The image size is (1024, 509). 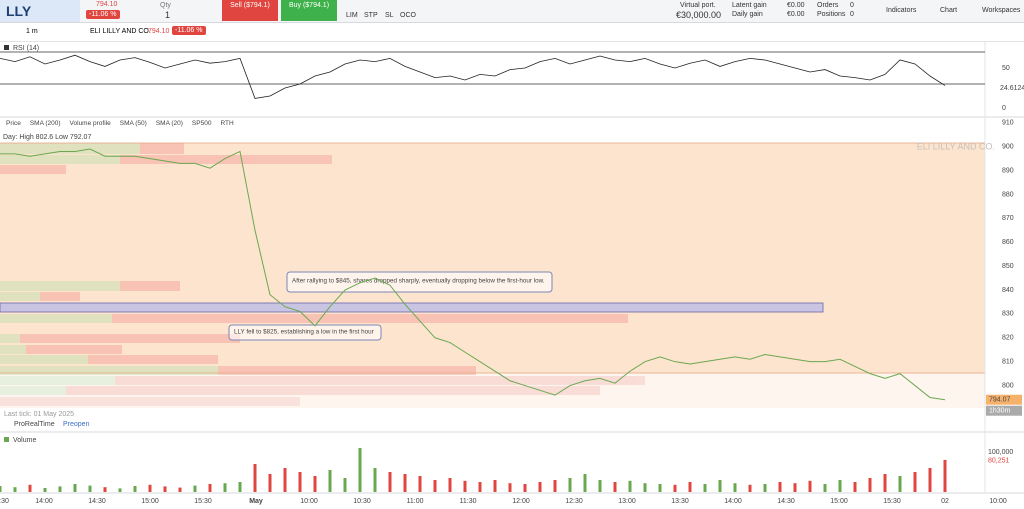 I want to click on time-label: 12:30, so click(x=574, y=501).